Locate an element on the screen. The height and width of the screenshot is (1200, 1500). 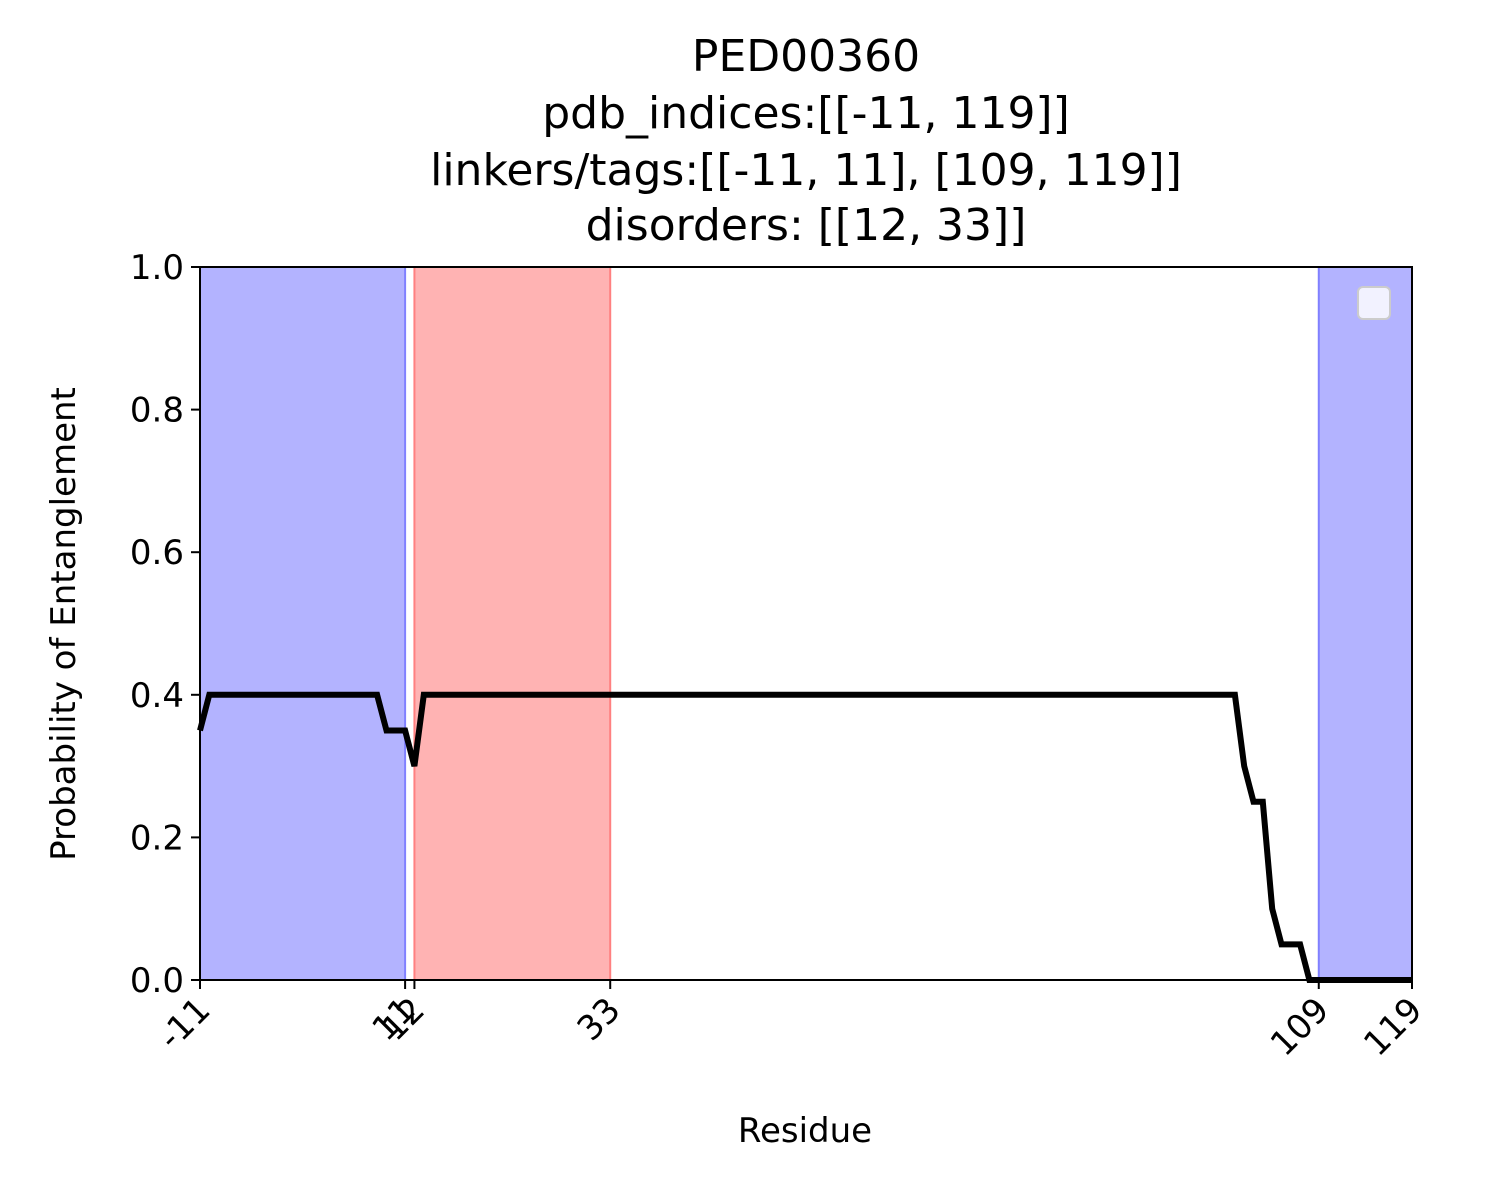
chart-title-line-1: PED00360 is located at coordinates (806, 56).